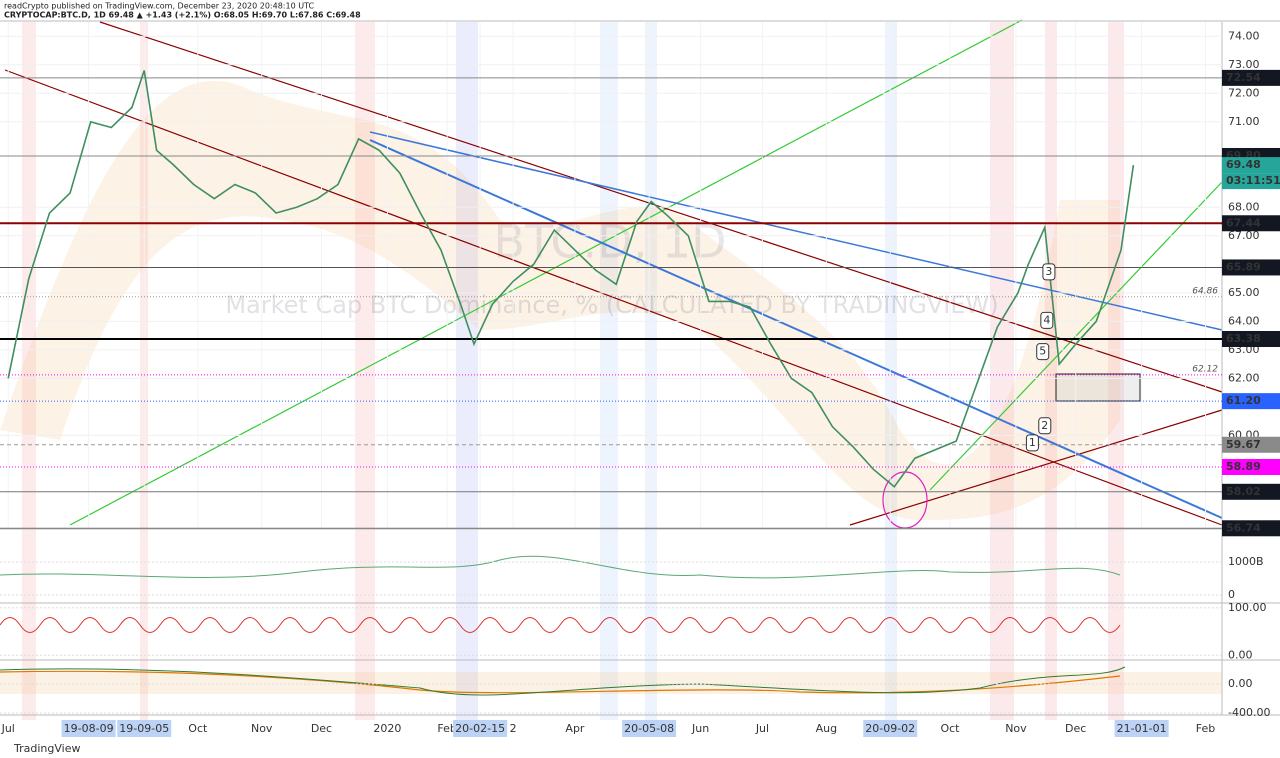 The height and width of the screenshot is (758, 1280). I want to click on x-tick-label: 19-09-05, so click(144, 728).